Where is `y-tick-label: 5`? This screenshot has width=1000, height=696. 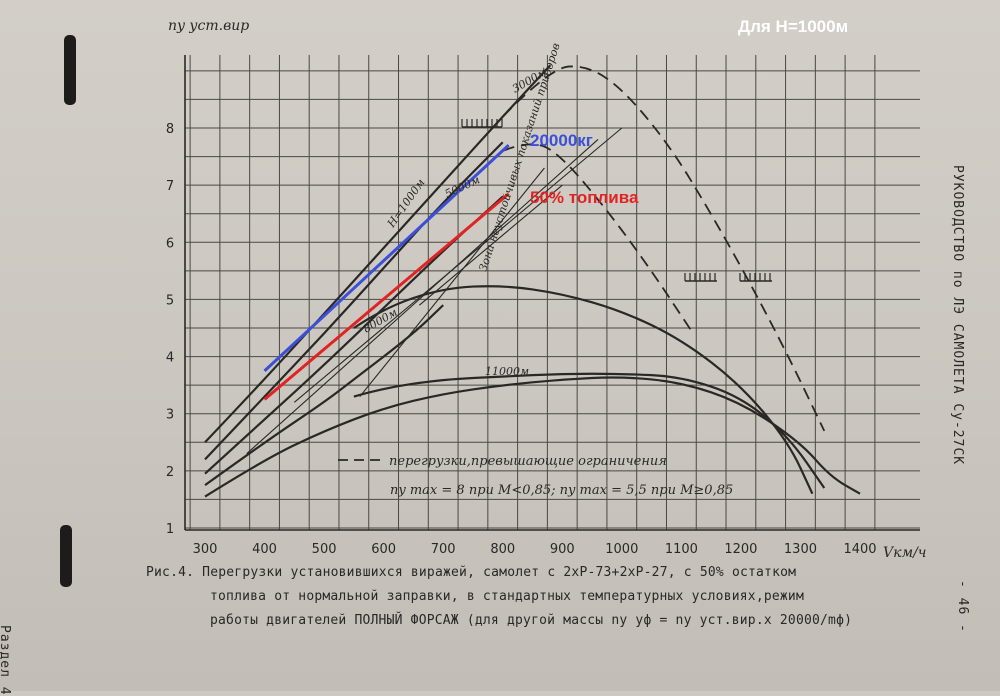
y-tick-label: 5 is located at coordinates (170, 300).